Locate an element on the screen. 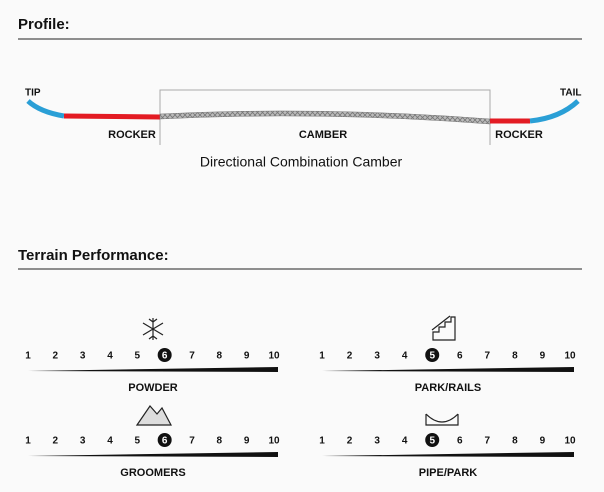  icon-pipe is located at coordinates (442, 419).